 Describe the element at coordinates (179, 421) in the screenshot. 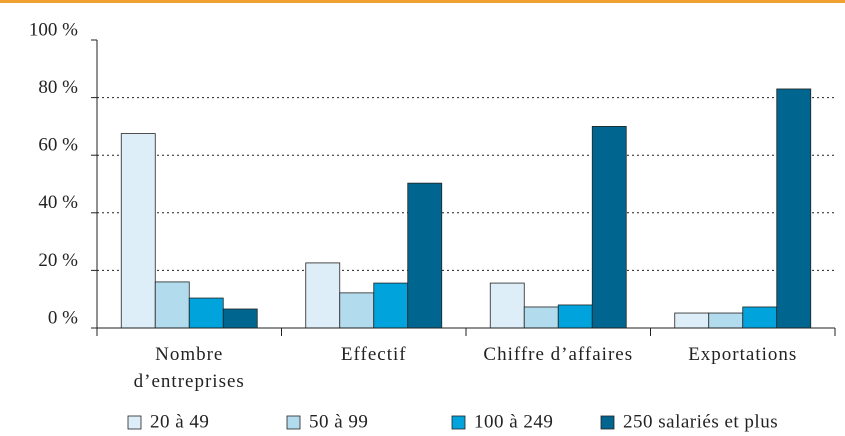

I see `legend-label: 20 à 49` at that location.